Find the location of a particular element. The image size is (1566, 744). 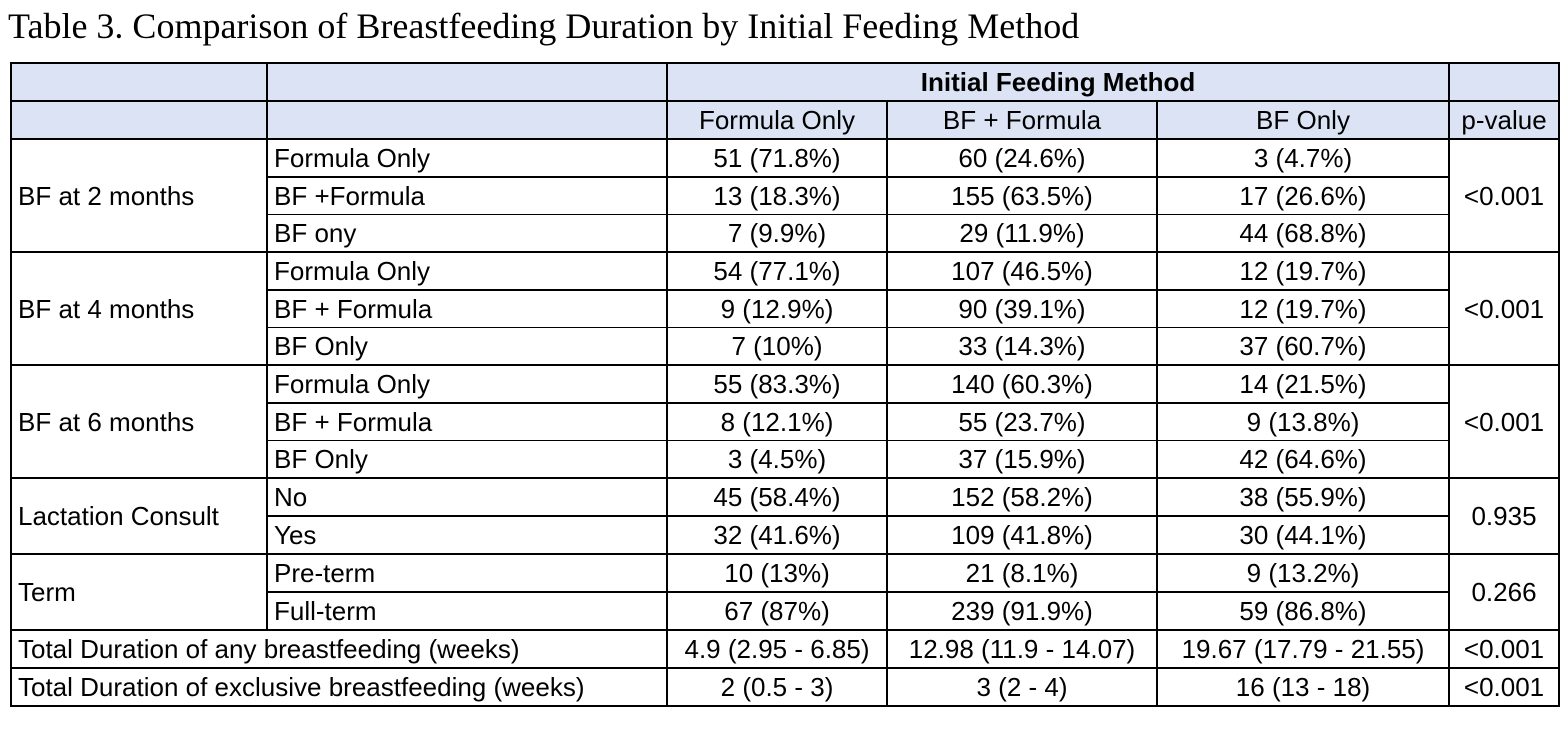

data-cell: 107 (46.5%) is located at coordinates (1022, 271).